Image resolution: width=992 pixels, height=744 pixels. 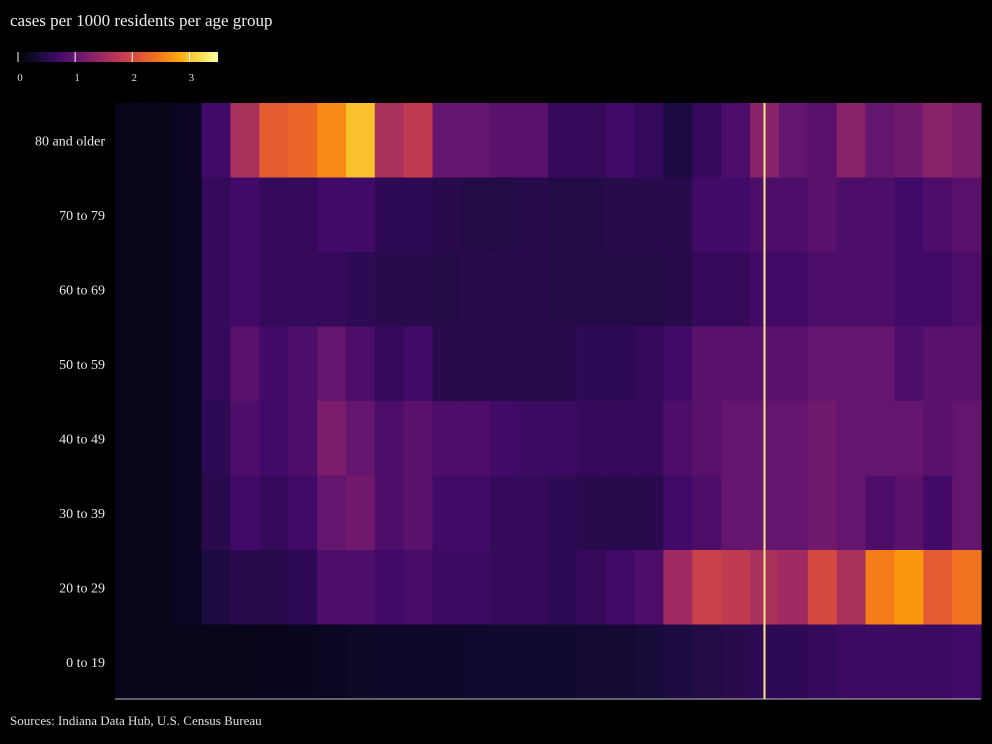 What do you see at coordinates (82, 290) in the screenshot?
I see `row-label: 60 to 69` at bounding box center [82, 290].